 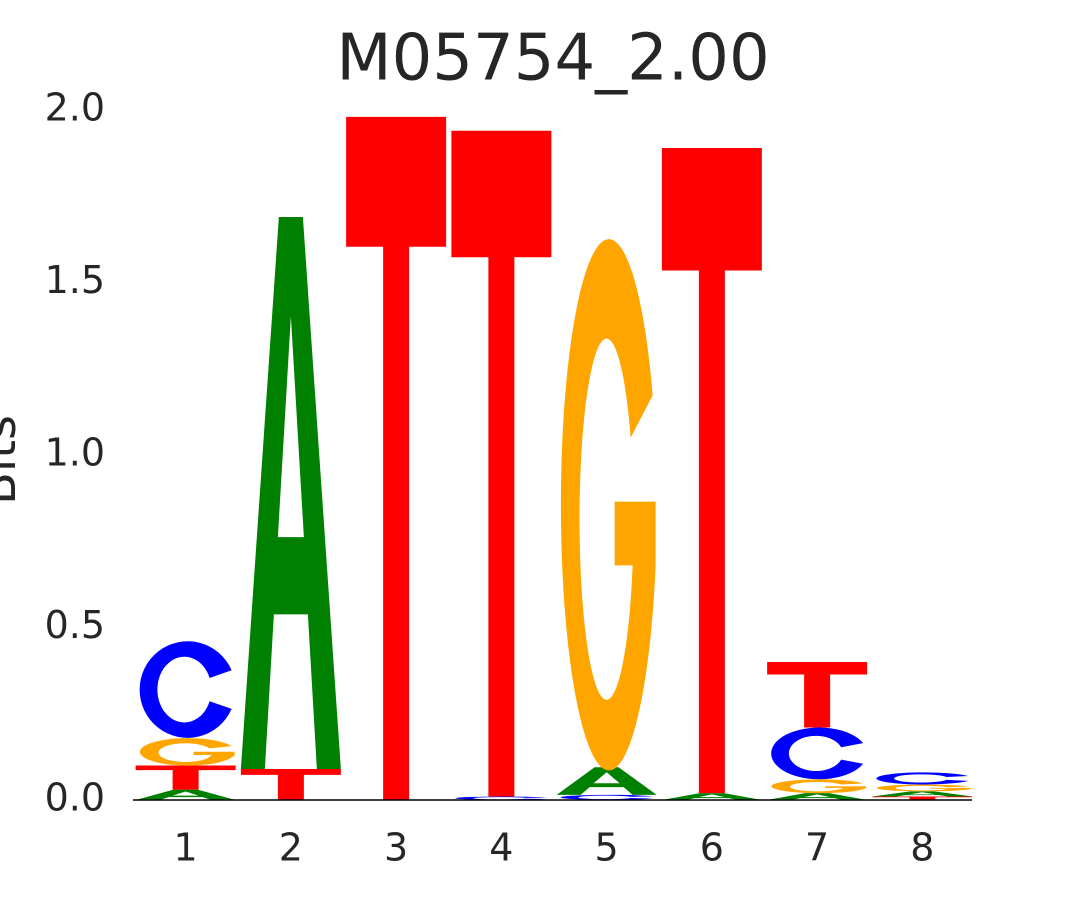 I want to click on y-tick-label: 2.0, so click(x=75, y=108).